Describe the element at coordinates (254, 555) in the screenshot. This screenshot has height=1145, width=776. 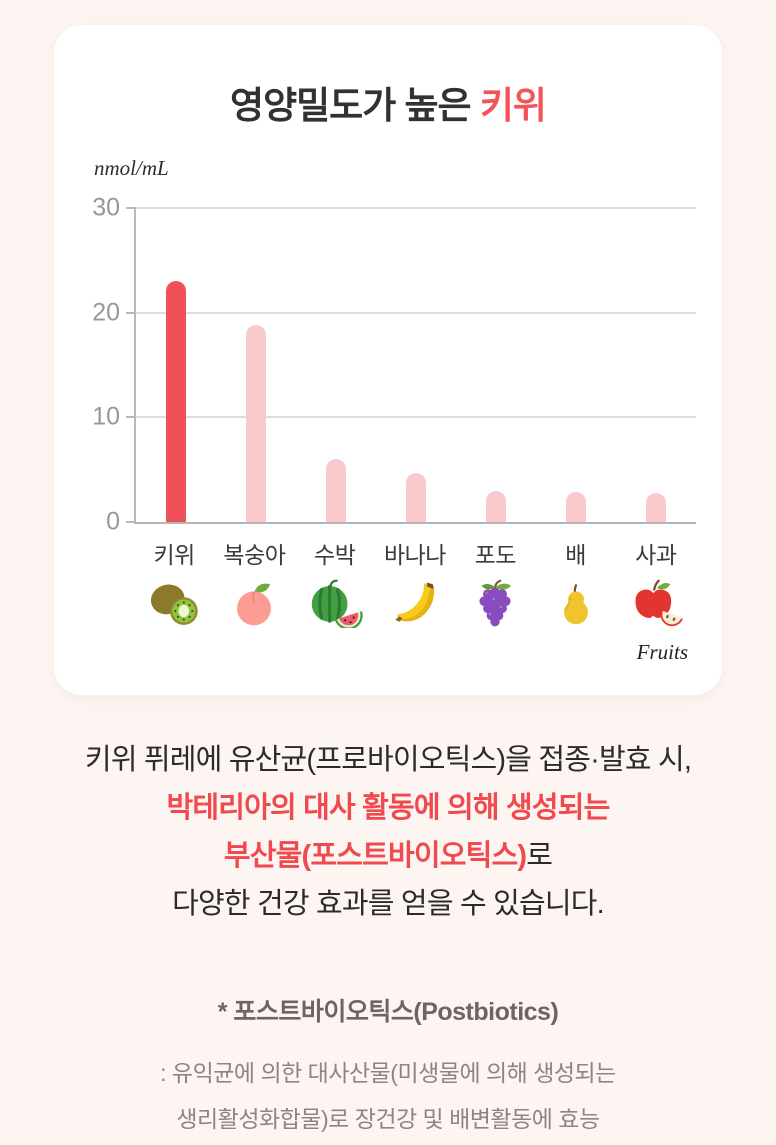
I see `category-label: 복숭아` at that location.